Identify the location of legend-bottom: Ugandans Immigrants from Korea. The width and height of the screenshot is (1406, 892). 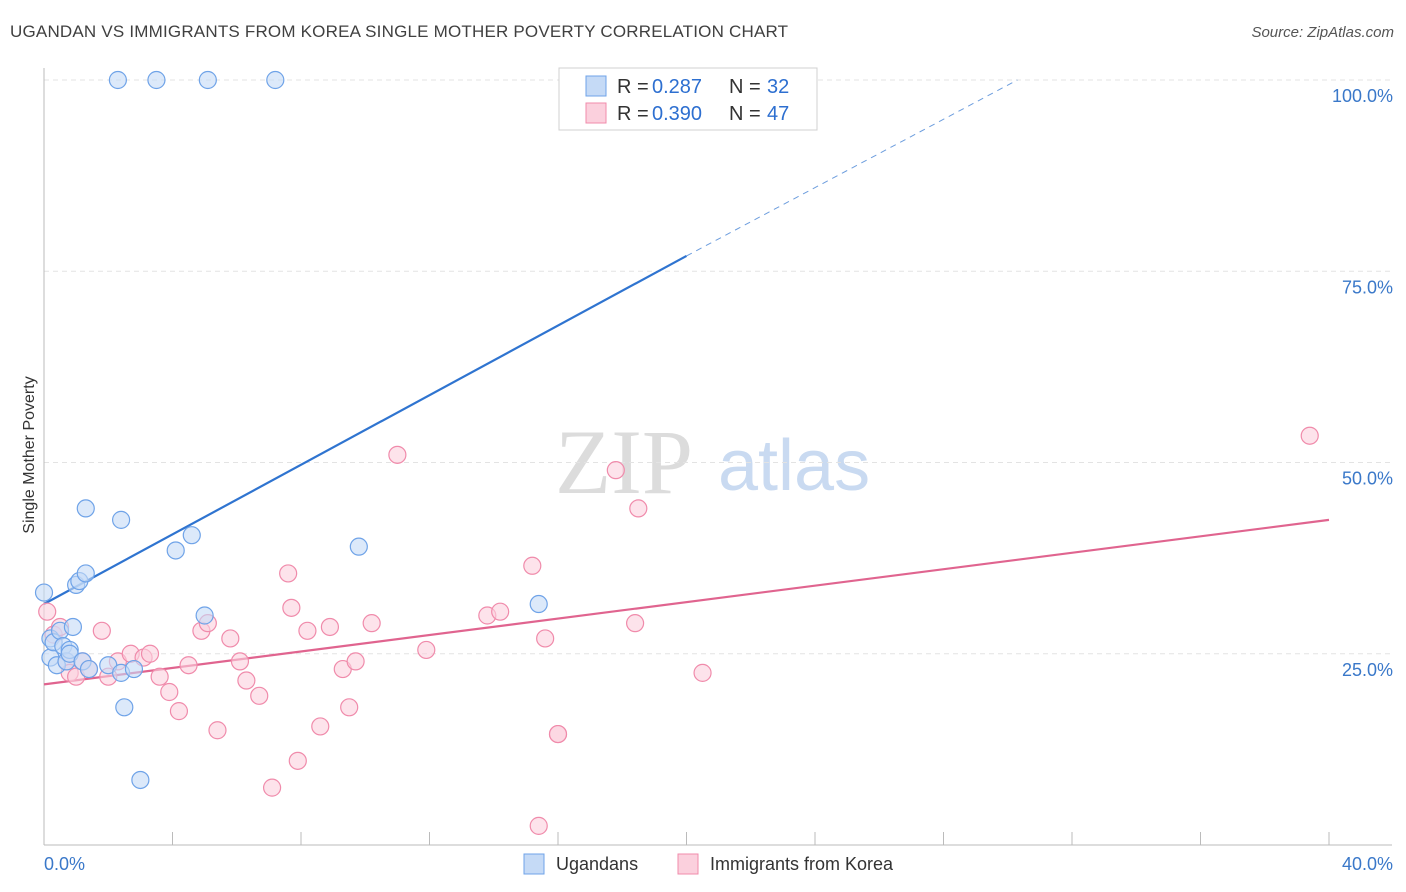
(708, 864).